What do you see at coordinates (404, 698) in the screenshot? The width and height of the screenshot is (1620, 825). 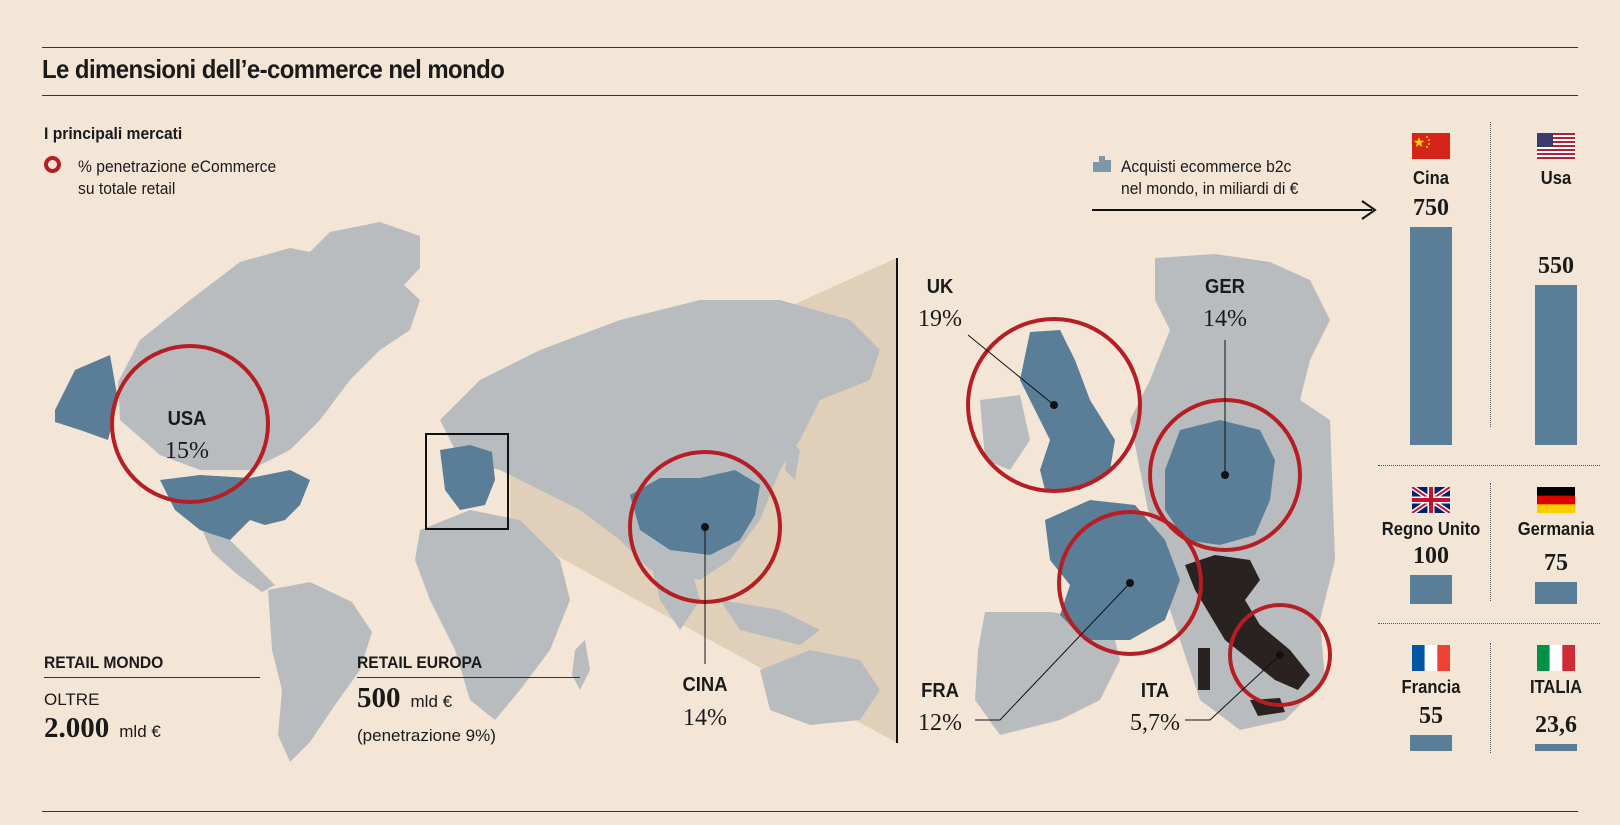 I see `retail-europe-value: 500 mld €` at bounding box center [404, 698].